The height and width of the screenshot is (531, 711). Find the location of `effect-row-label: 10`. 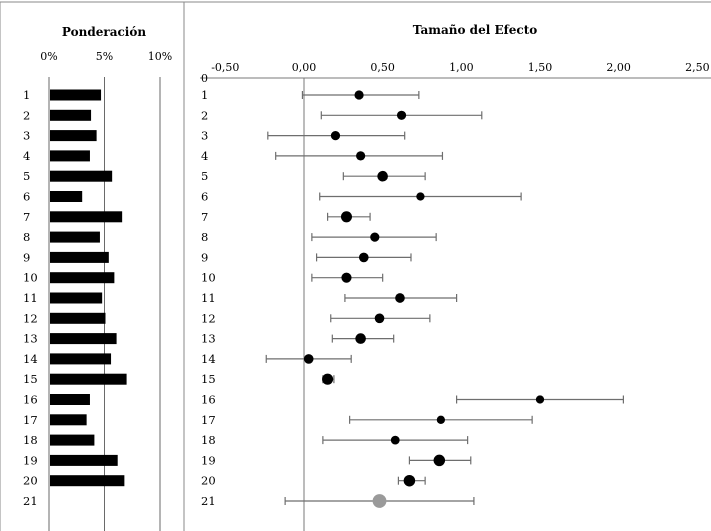

effect-row-label: 10 is located at coordinates (208, 278).